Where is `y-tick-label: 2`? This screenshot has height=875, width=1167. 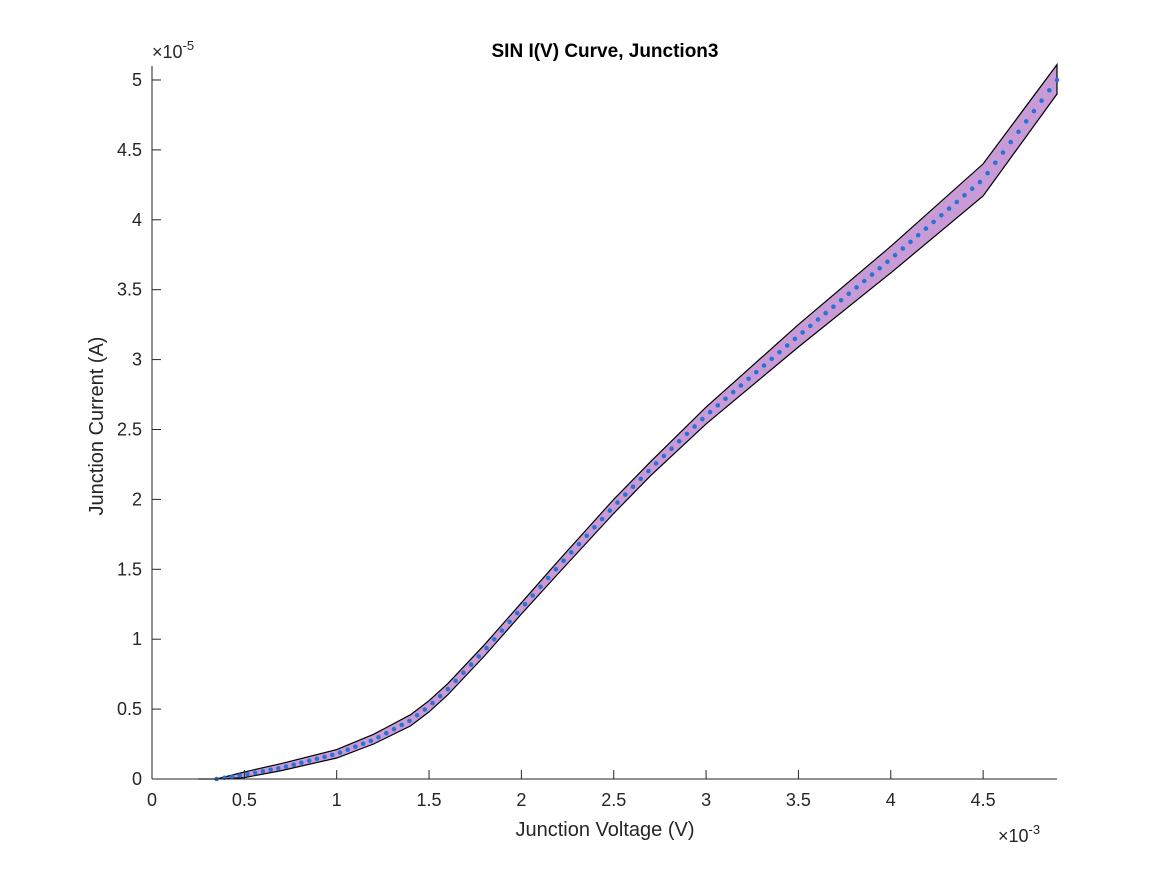
y-tick-label: 2 is located at coordinates (137, 499).